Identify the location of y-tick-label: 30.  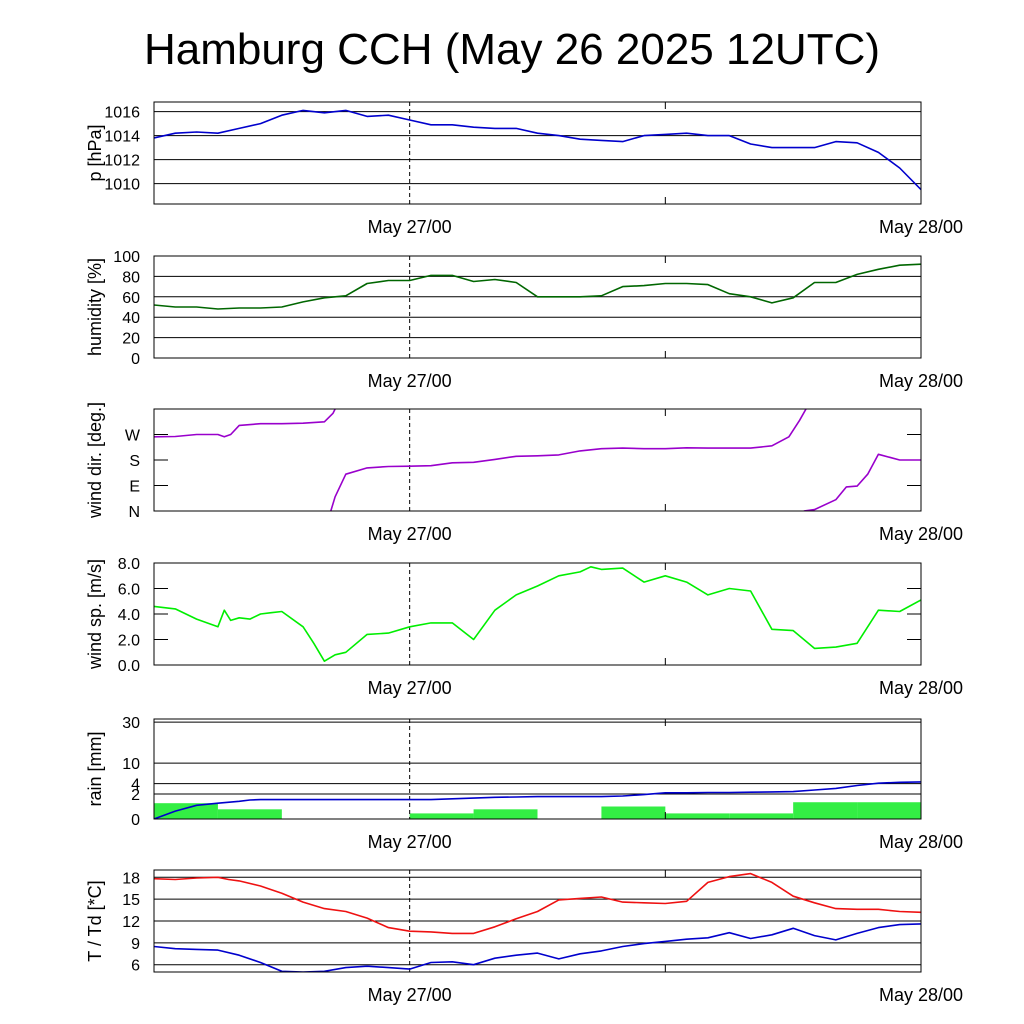
(131, 723).